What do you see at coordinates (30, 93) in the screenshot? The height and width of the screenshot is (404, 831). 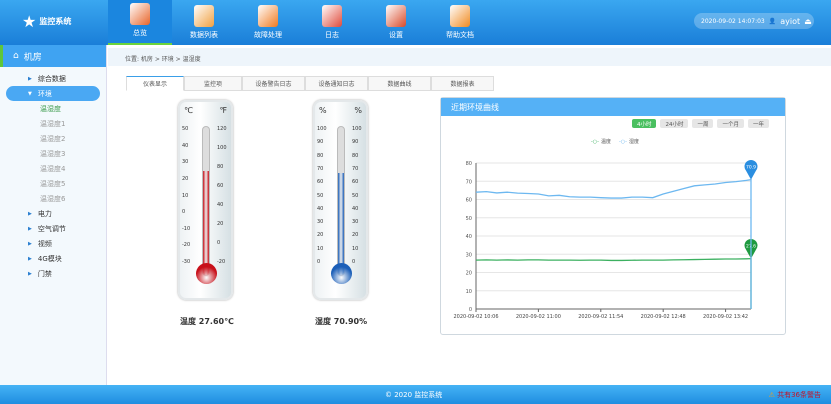 I see `caret-down-icon: ▼` at bounding box center [30, 93].